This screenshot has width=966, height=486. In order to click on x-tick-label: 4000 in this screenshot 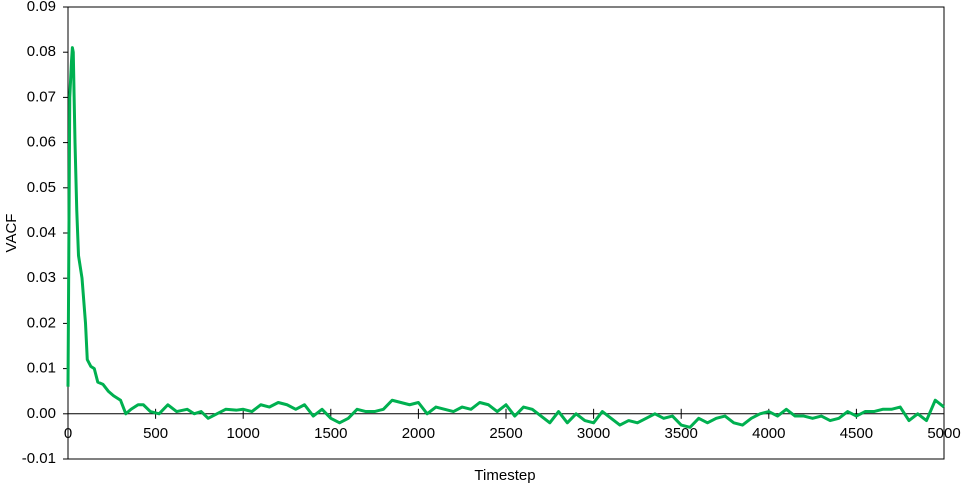, I will do `click(768, 433)`.